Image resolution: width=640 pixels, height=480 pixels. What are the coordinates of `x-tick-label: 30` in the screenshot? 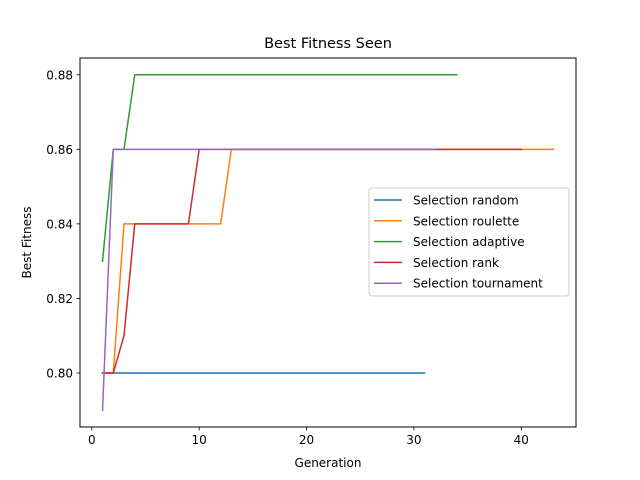 It's located at (413, 440).